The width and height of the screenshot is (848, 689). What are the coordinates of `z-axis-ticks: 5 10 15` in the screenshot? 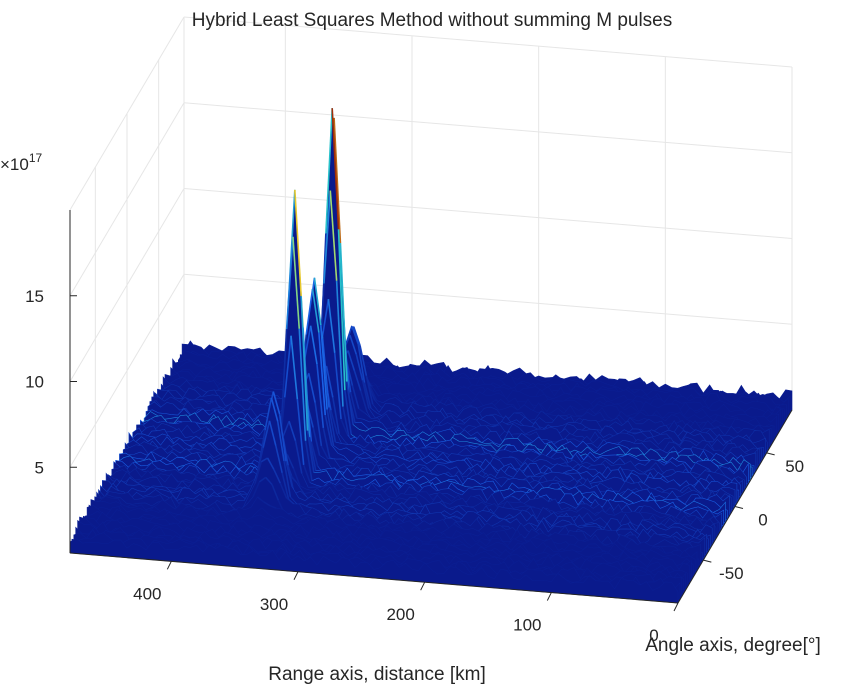 It's located at (51, 382).